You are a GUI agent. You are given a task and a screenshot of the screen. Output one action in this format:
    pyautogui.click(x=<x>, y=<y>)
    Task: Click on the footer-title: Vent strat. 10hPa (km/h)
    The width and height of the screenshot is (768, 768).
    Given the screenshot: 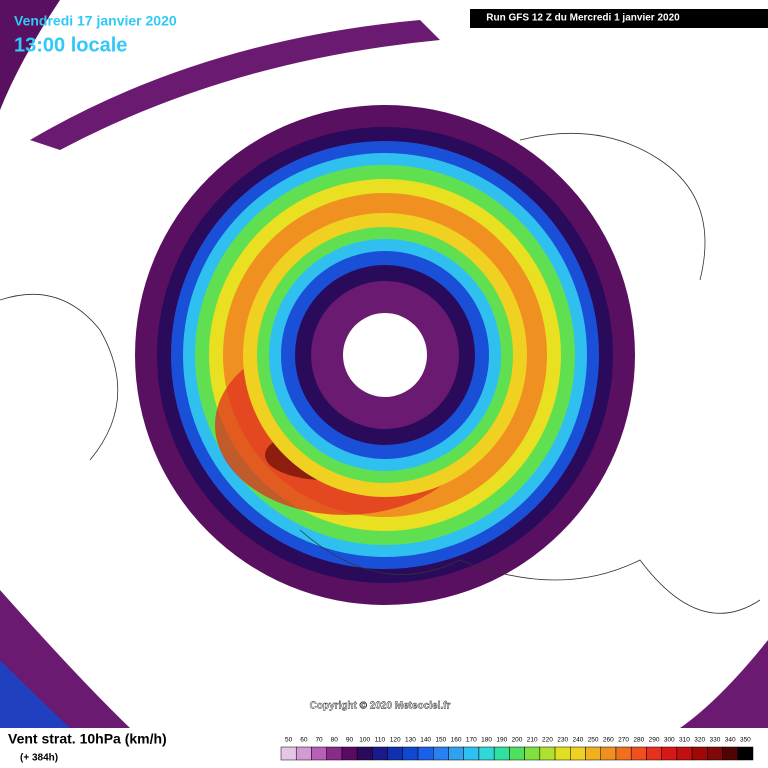 What is the action you would take?
    pyautogui.click(x=87, y=739)
    